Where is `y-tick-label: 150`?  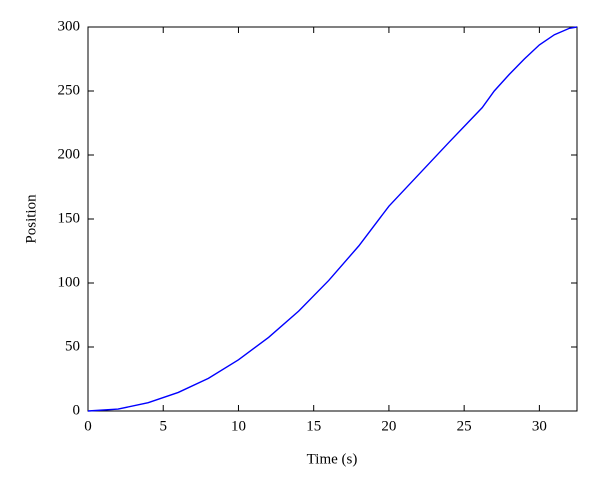 y-tick-label: 150 is located at coordinates (69, 218).